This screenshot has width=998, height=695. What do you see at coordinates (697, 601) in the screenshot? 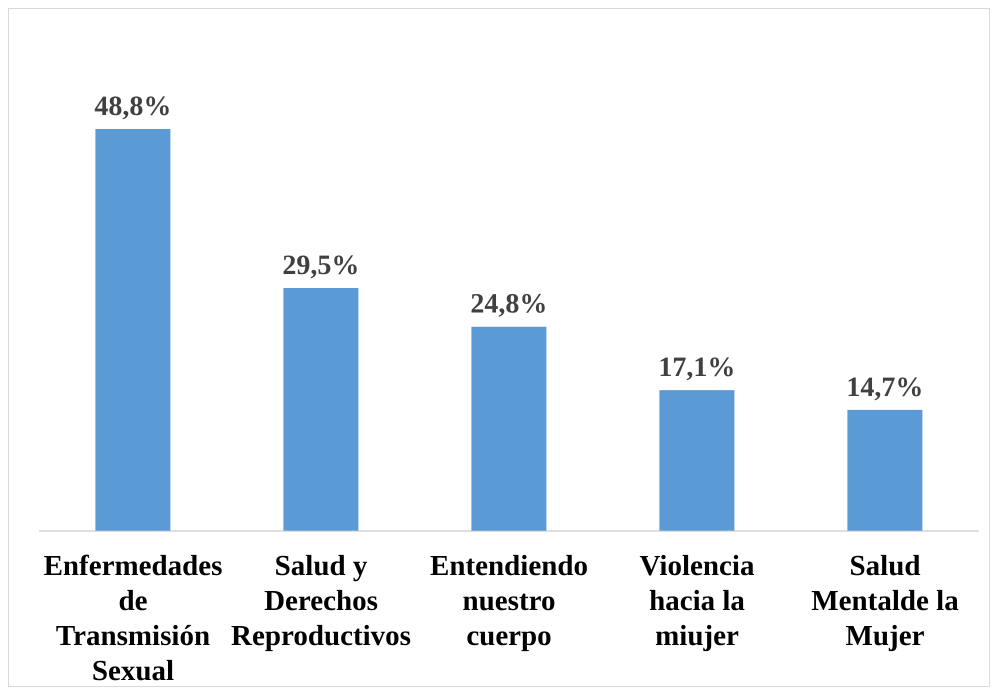
I see `x-tick-label: Violencia hacia la miujer` at bounding box center [697, 601].